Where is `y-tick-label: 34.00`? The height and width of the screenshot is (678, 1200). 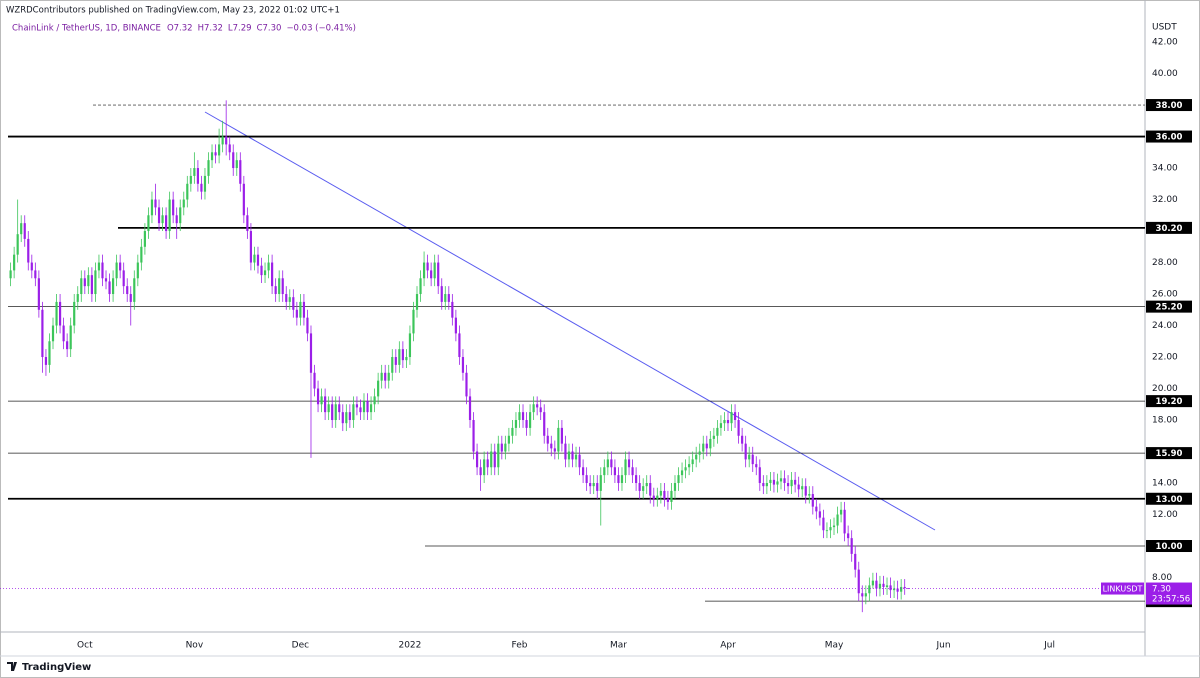
y-tick-label: 34.00 is located at coordinates (1165, 169).